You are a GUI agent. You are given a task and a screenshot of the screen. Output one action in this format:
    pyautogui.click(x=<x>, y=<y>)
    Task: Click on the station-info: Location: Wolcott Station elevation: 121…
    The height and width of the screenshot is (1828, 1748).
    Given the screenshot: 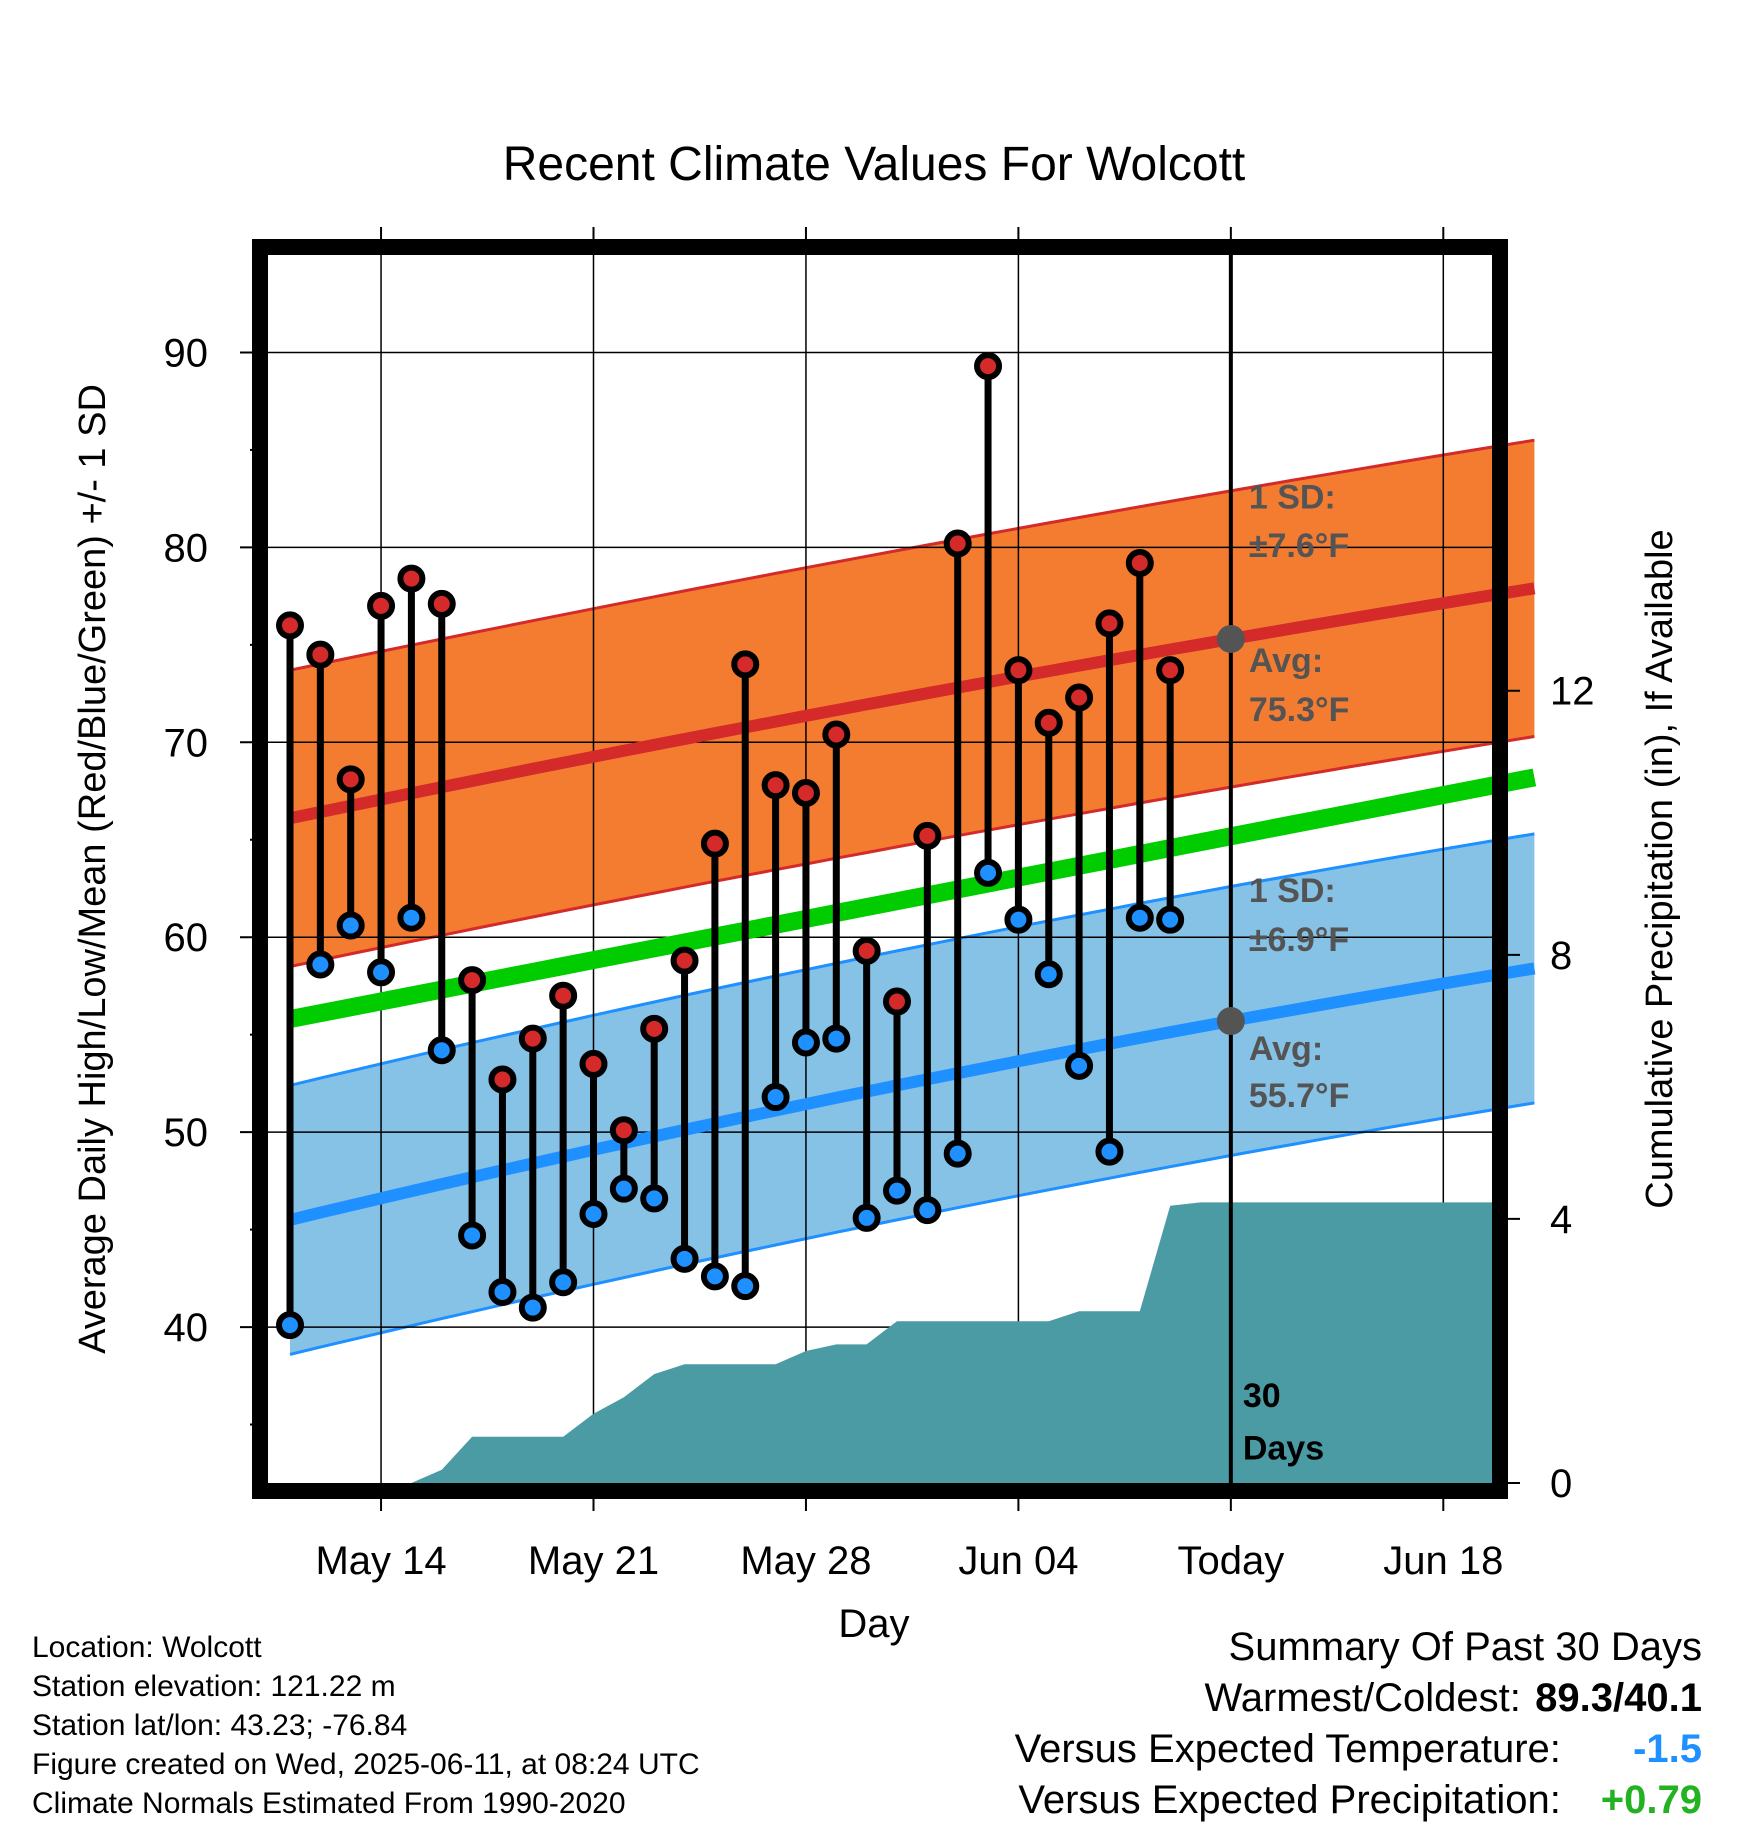 What is the action you would take?
    pyautogui.click(x=366, y=1725)
    